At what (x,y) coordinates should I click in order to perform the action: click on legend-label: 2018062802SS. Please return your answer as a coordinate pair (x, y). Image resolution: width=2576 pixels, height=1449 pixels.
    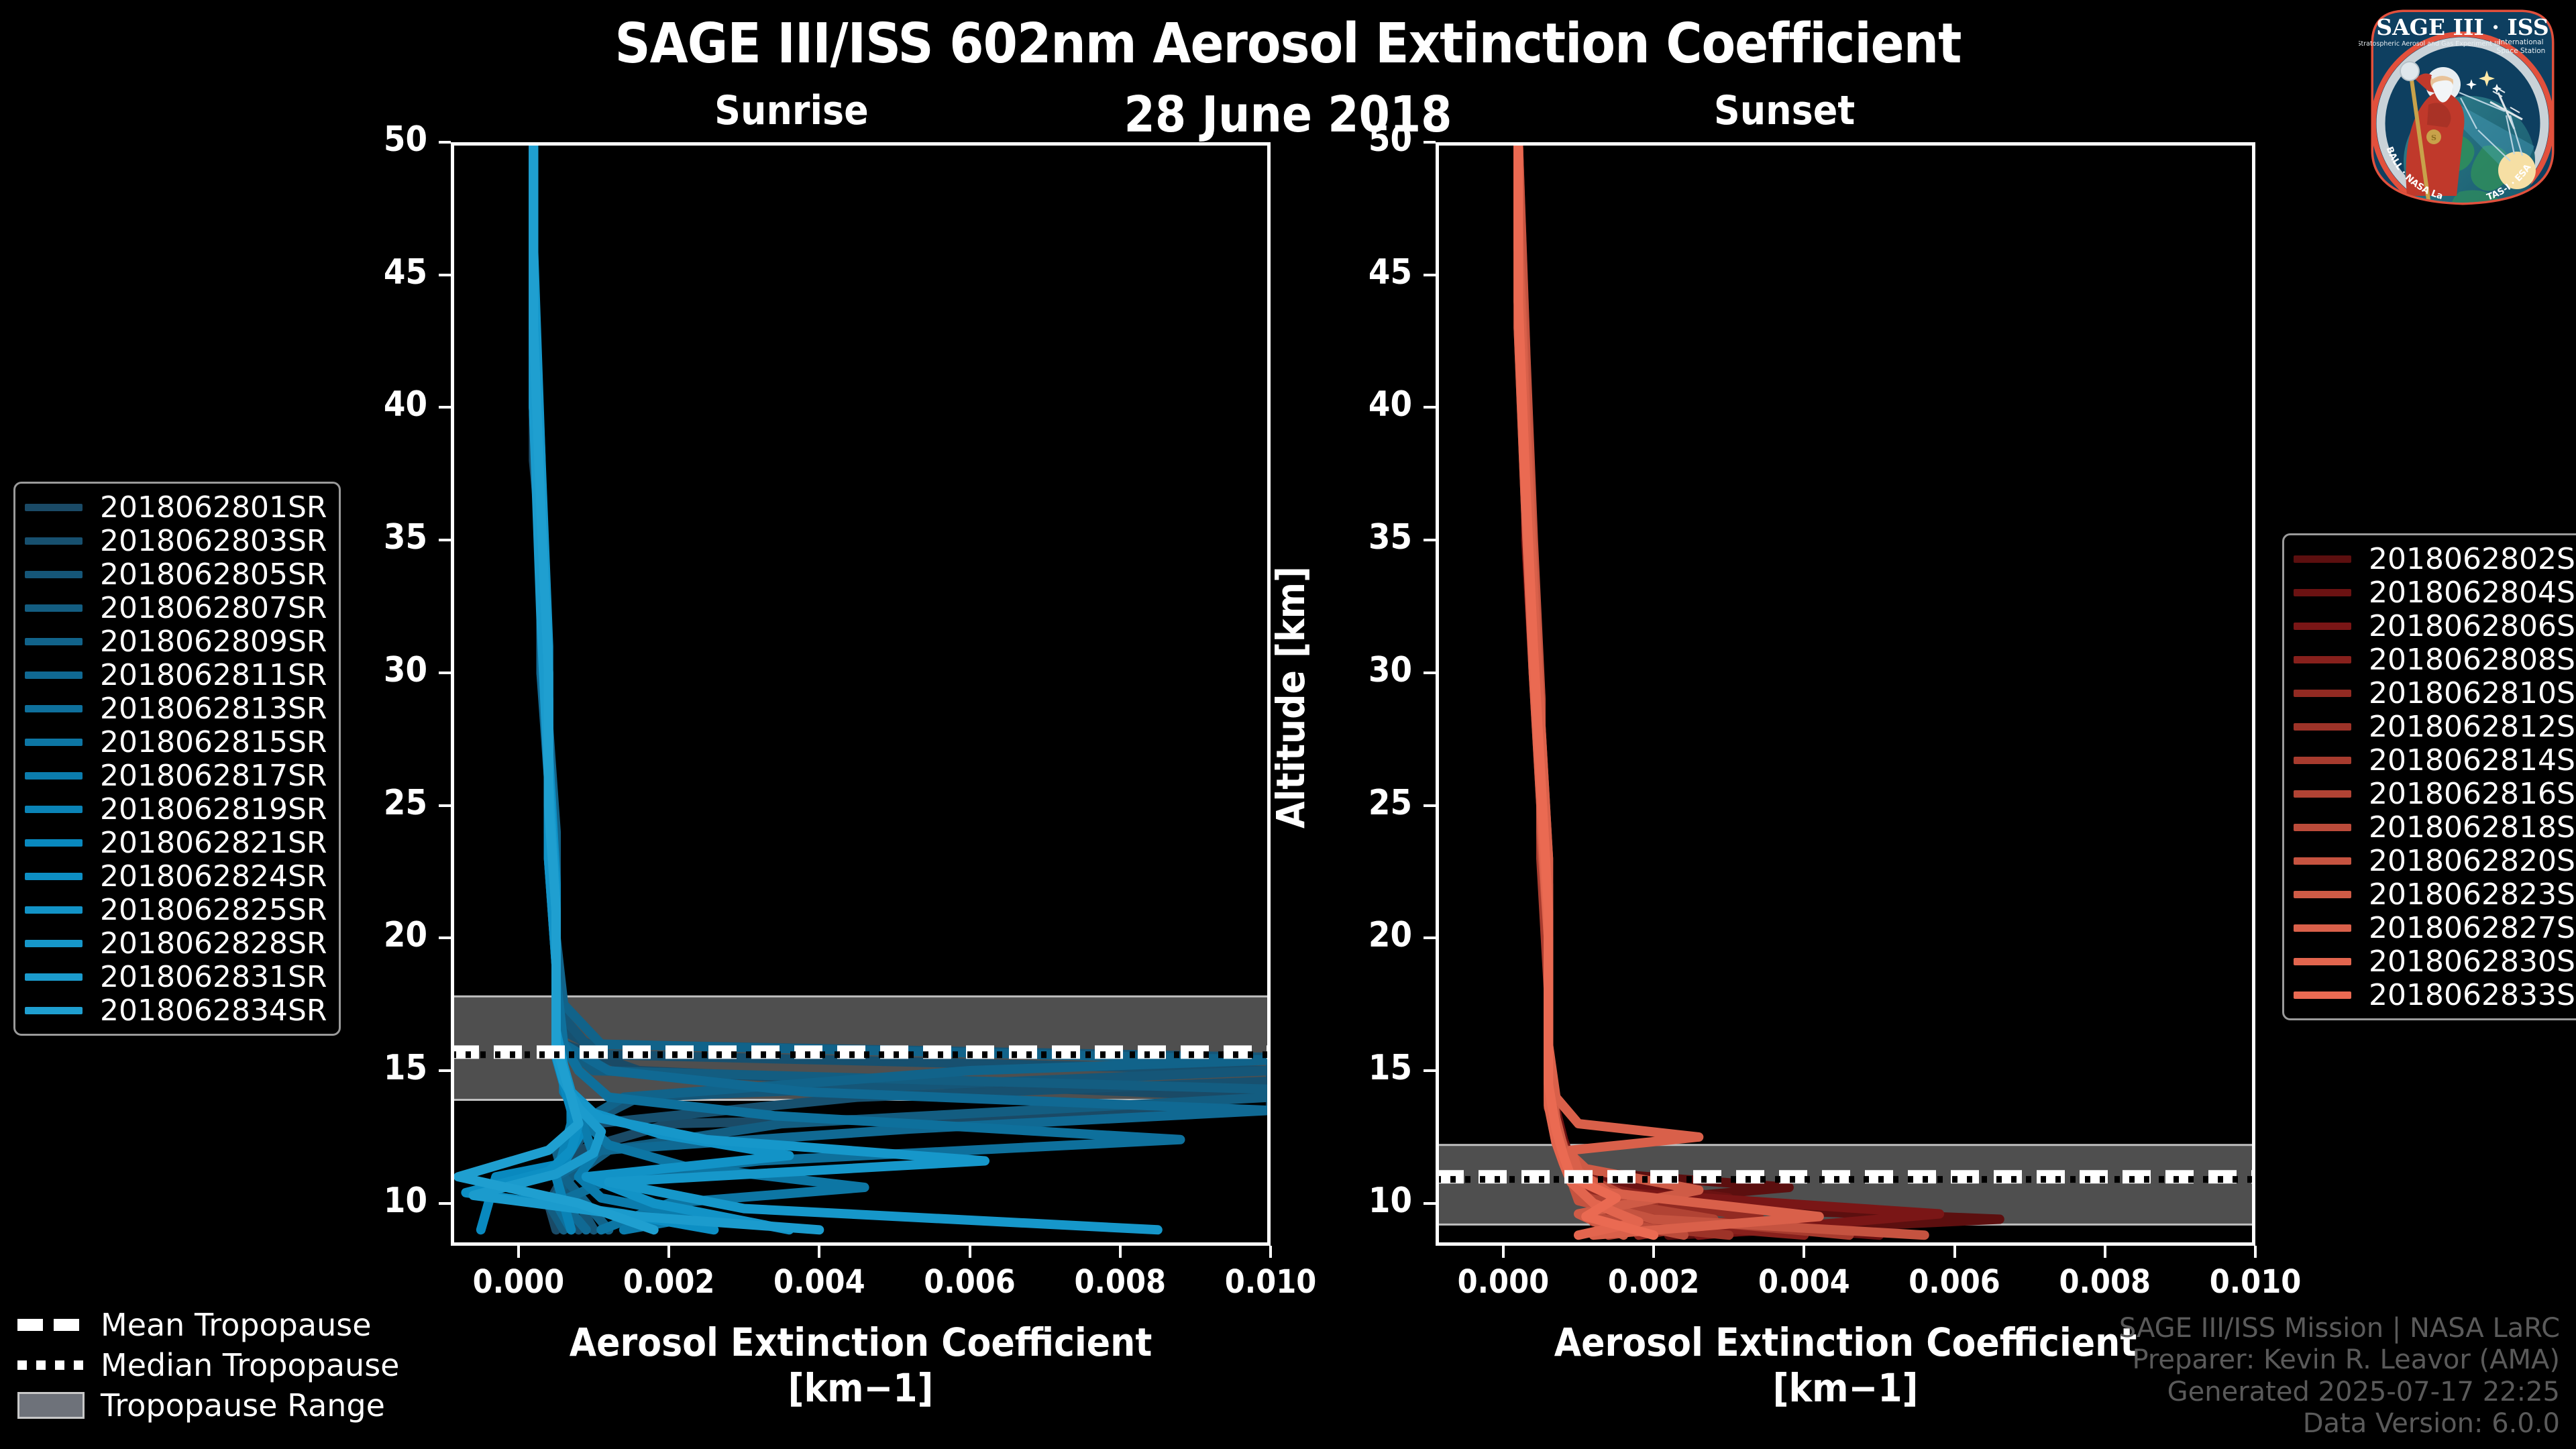
    Looking at the image, I should click on (2472, 558).